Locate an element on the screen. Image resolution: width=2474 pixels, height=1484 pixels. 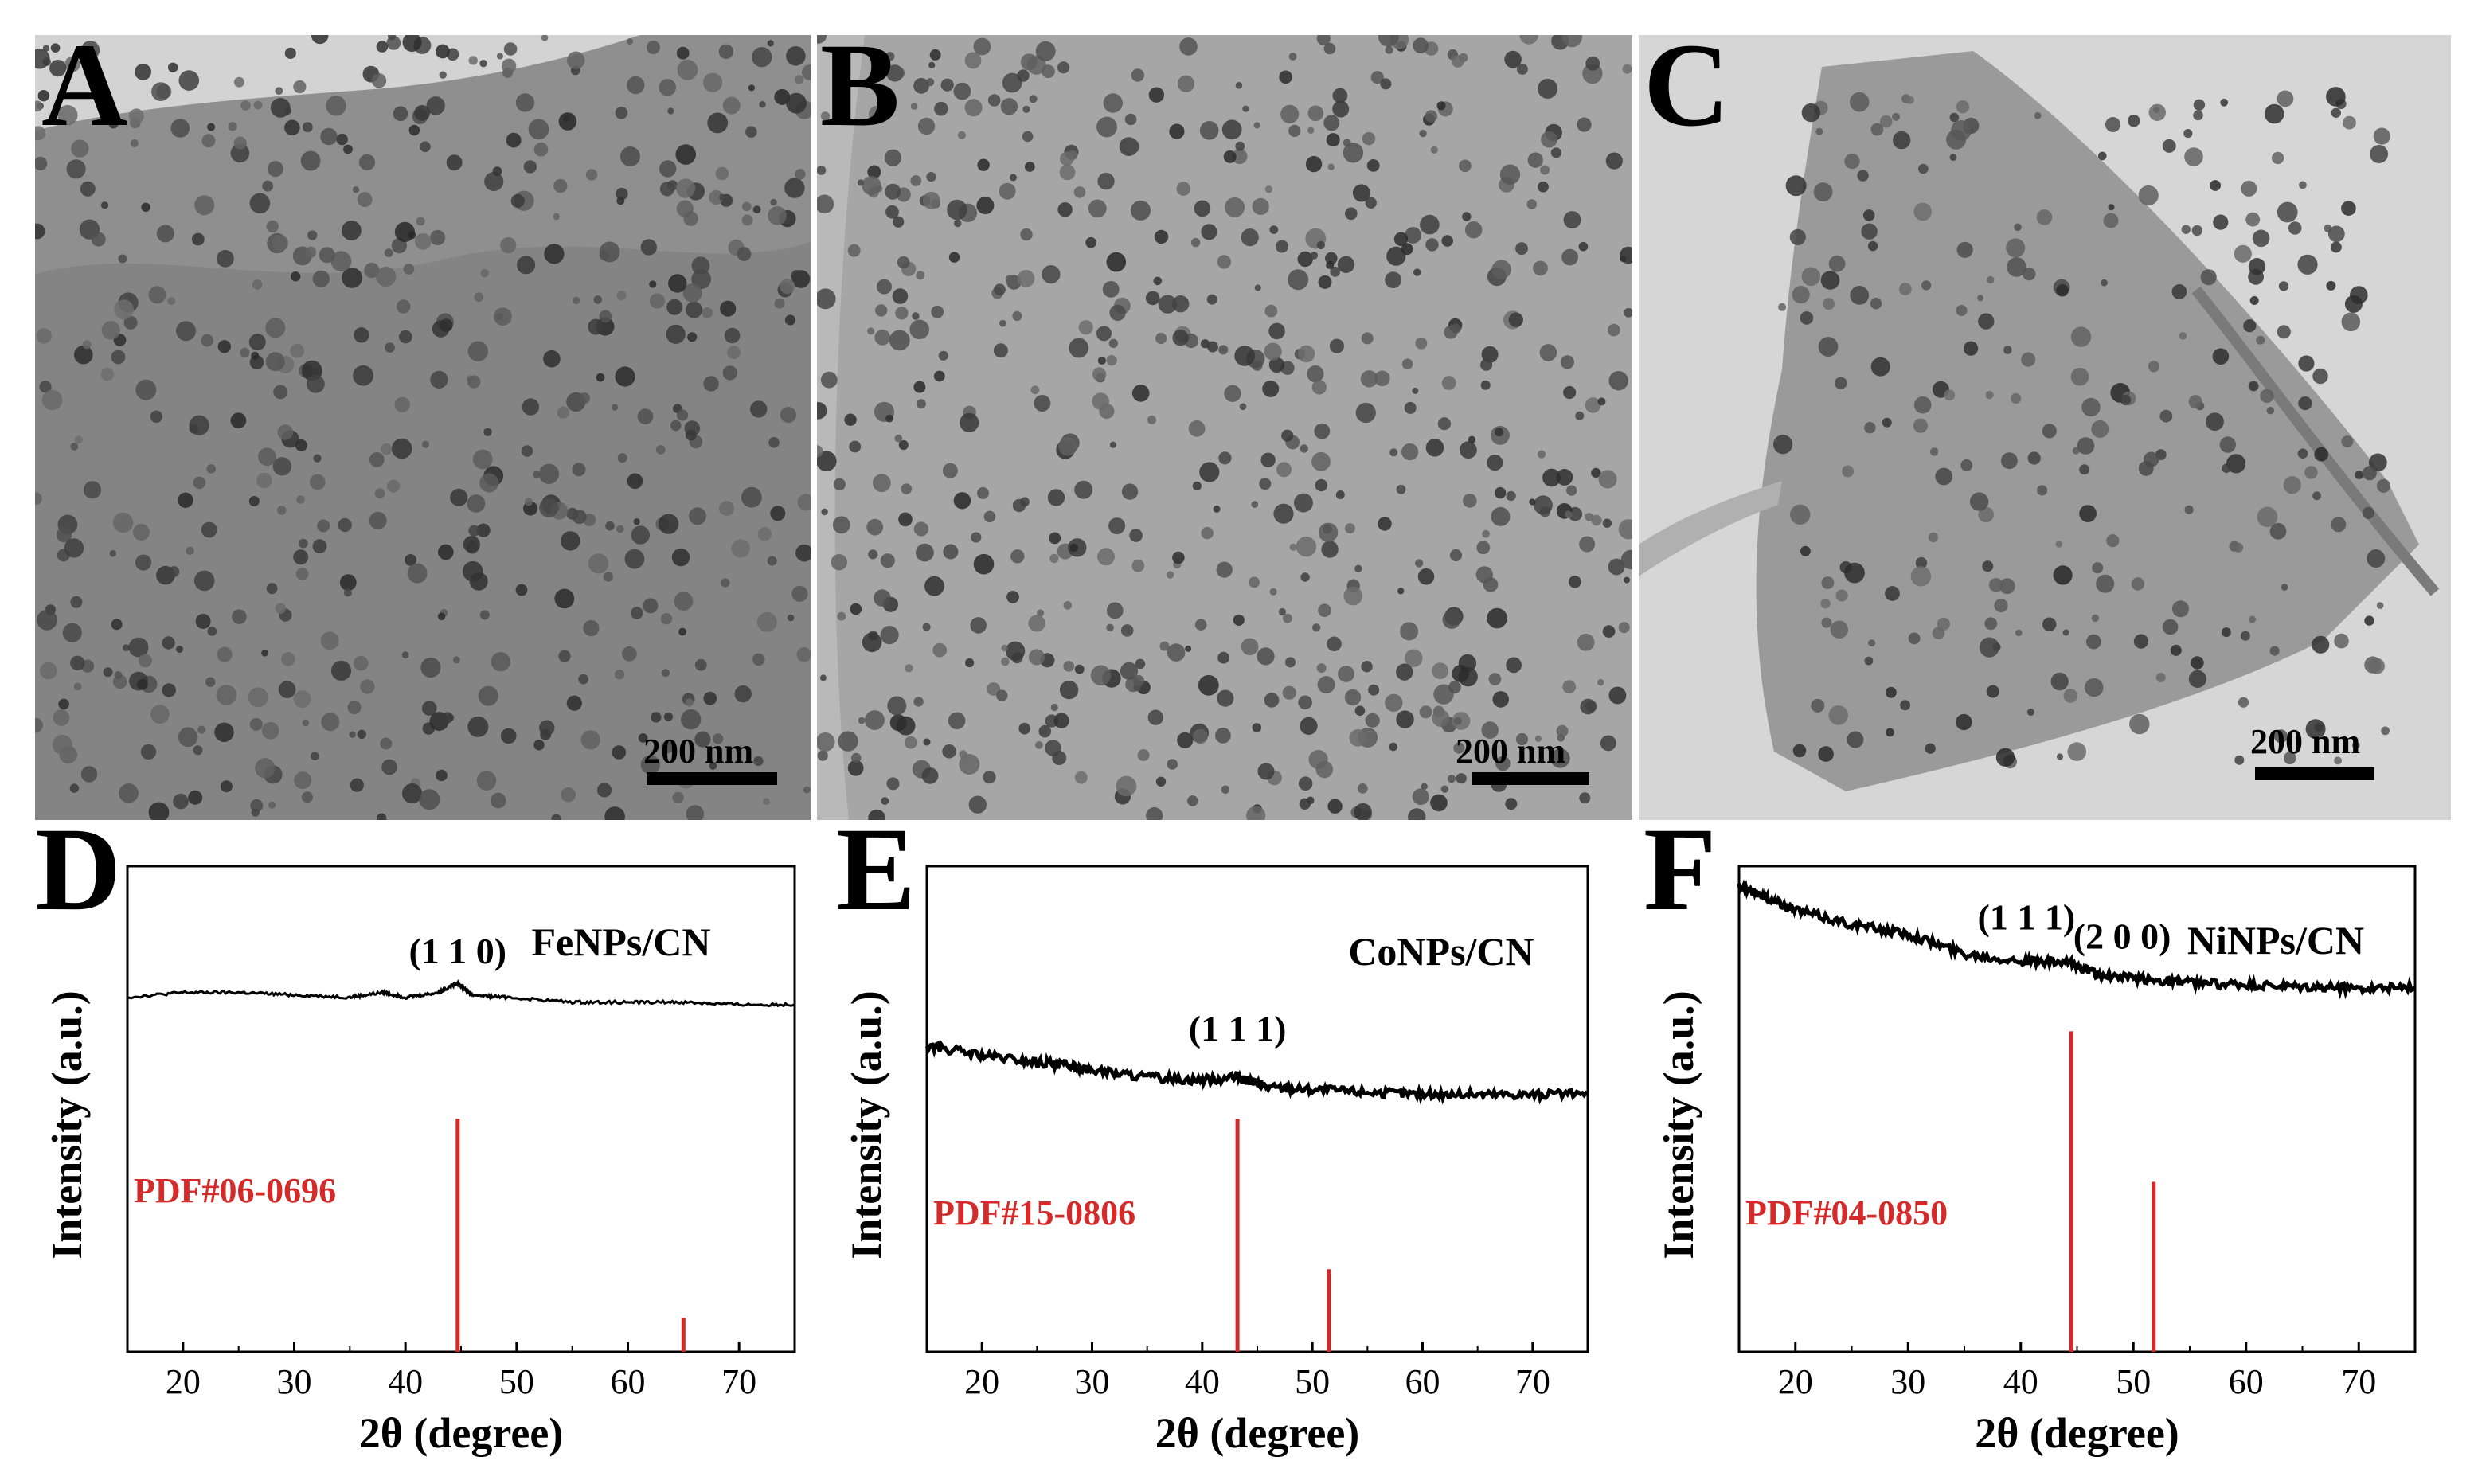
sample-title: CoNPs/CN is located at coordinates (1441, 951).